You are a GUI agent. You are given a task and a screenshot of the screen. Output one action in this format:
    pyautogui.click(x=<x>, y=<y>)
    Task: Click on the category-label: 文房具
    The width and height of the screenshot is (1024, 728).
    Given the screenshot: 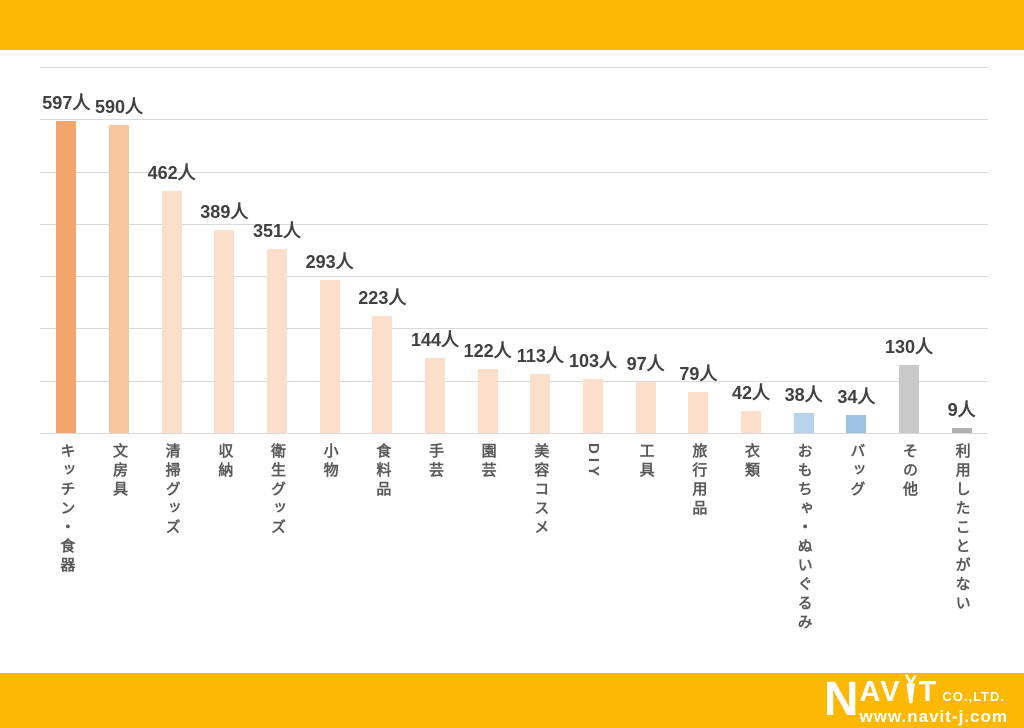 What is the action you would take?
    pyautogui.click(x=119, y=471)
    